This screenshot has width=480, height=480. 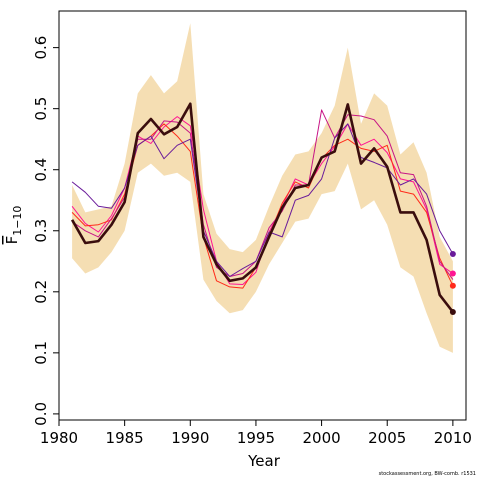 What do you see at coordinates (41, 170) in the screenshot?
I see `y-tick-label-4: 0.4` at bounding box center [41, 170].